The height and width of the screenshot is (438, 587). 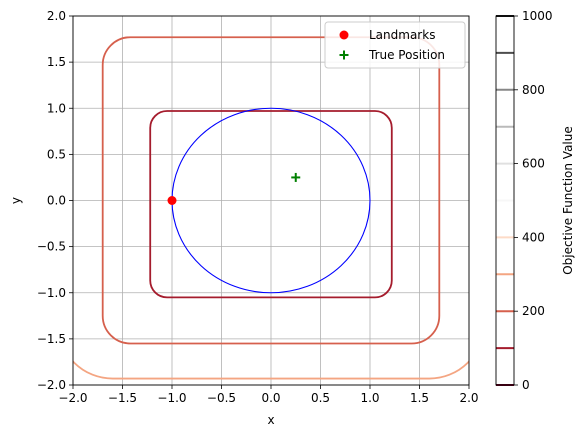 What do you see at coordinates (270, 398) in the screenshot?
I see `x-tick-label: 0.0` at bounding box center [270, 398].